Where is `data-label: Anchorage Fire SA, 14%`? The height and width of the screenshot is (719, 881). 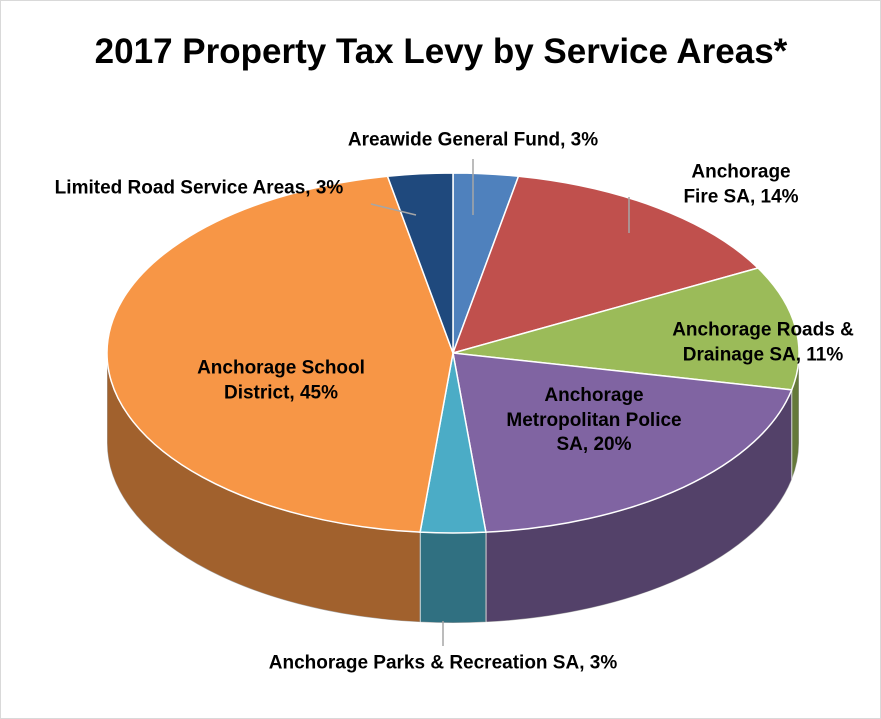 data-label: Anchorage Fire SA, 14% is located at coordinates (741, 184).